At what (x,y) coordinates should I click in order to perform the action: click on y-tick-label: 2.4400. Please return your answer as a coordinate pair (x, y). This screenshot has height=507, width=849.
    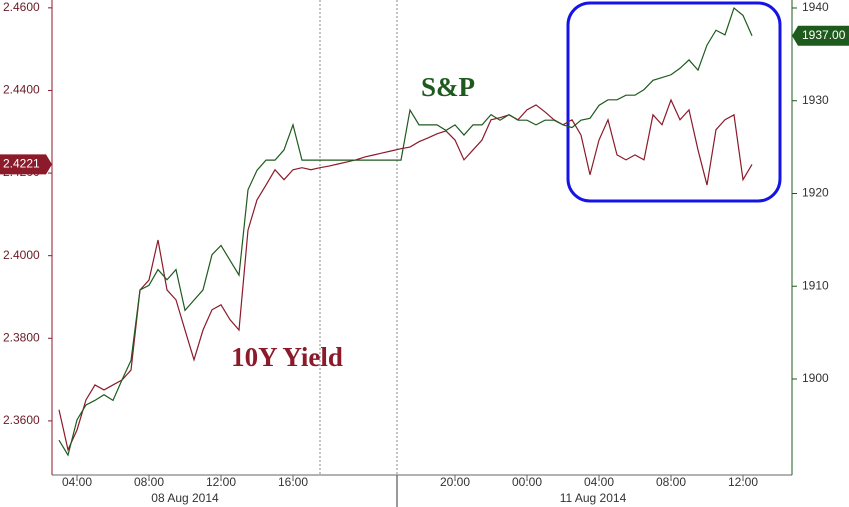
    Looking at the image, I should click on (21, 90).